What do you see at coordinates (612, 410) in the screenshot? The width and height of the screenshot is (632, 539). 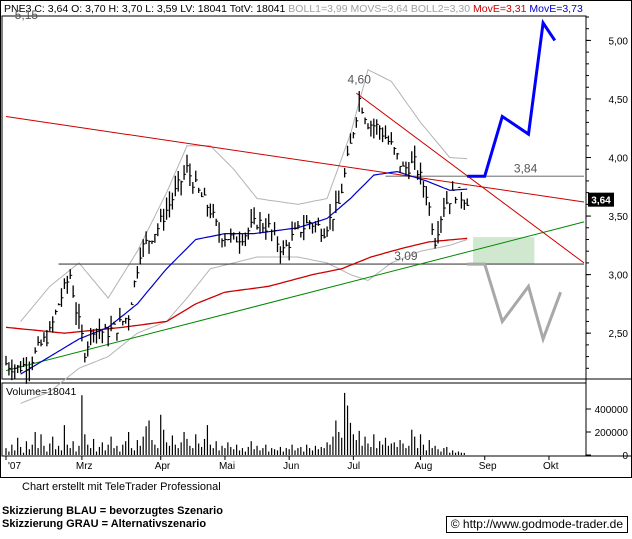 I see `volume-tick-label: 400000` at bounding box center [612, 410].